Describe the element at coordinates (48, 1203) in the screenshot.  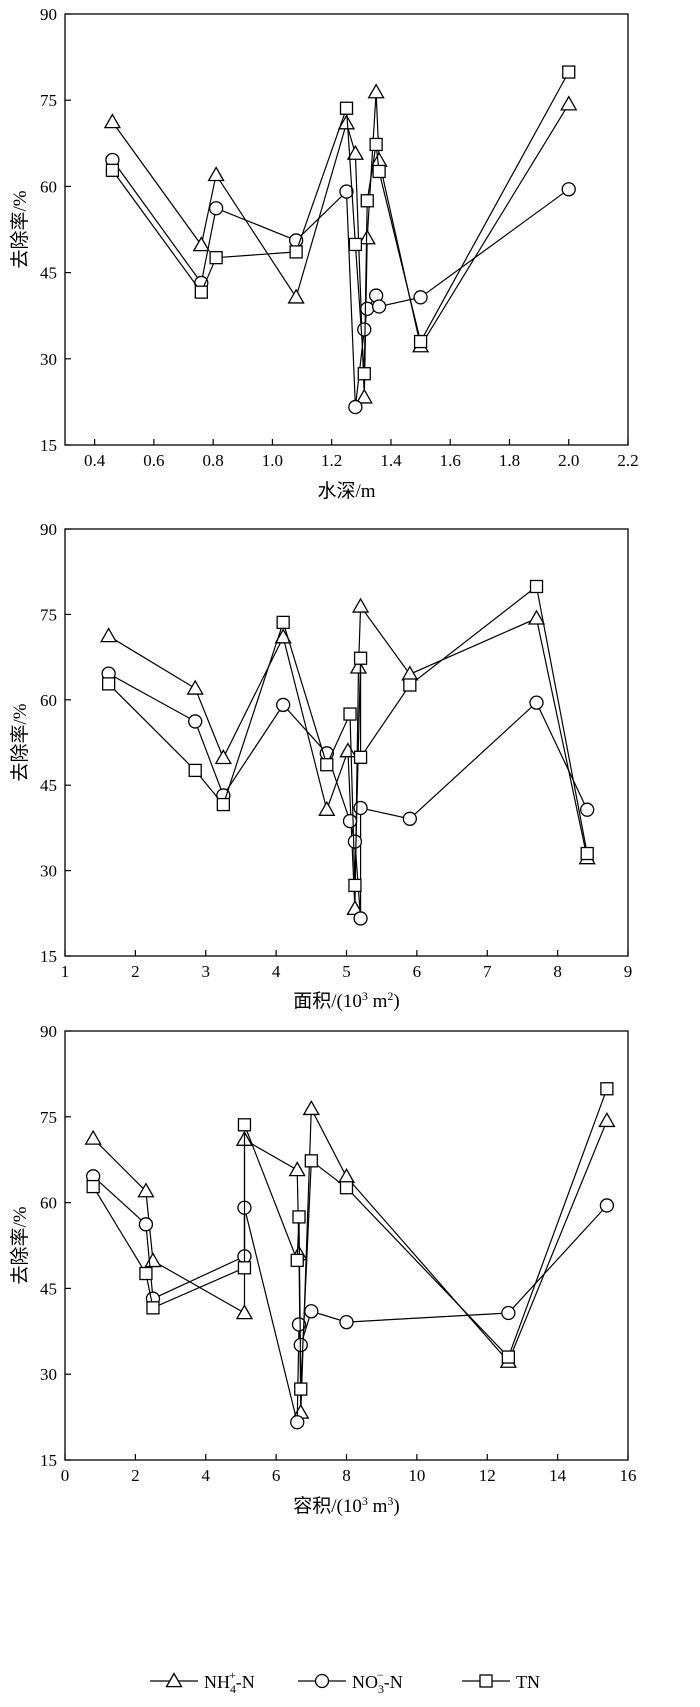
I see `y-tick-label-3-3: 60` at that location.